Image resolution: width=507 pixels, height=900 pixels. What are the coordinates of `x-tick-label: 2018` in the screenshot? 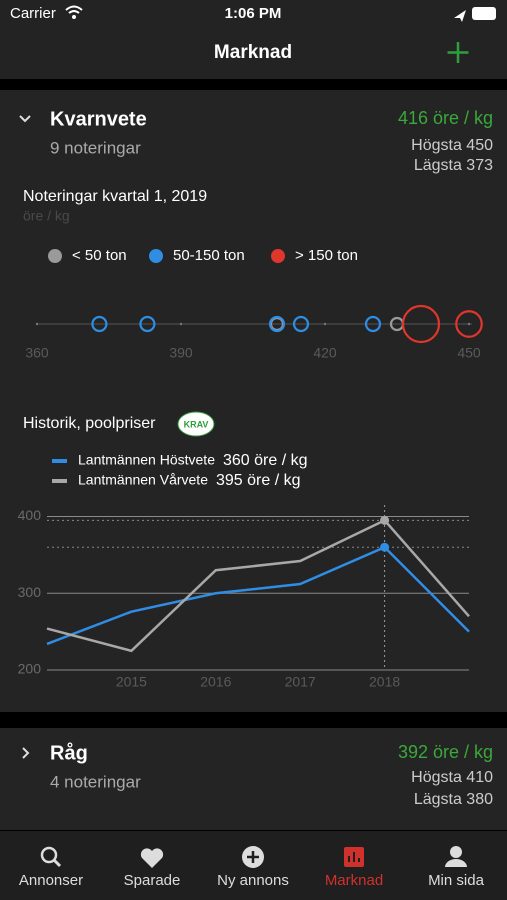 It's located at (384, 682).